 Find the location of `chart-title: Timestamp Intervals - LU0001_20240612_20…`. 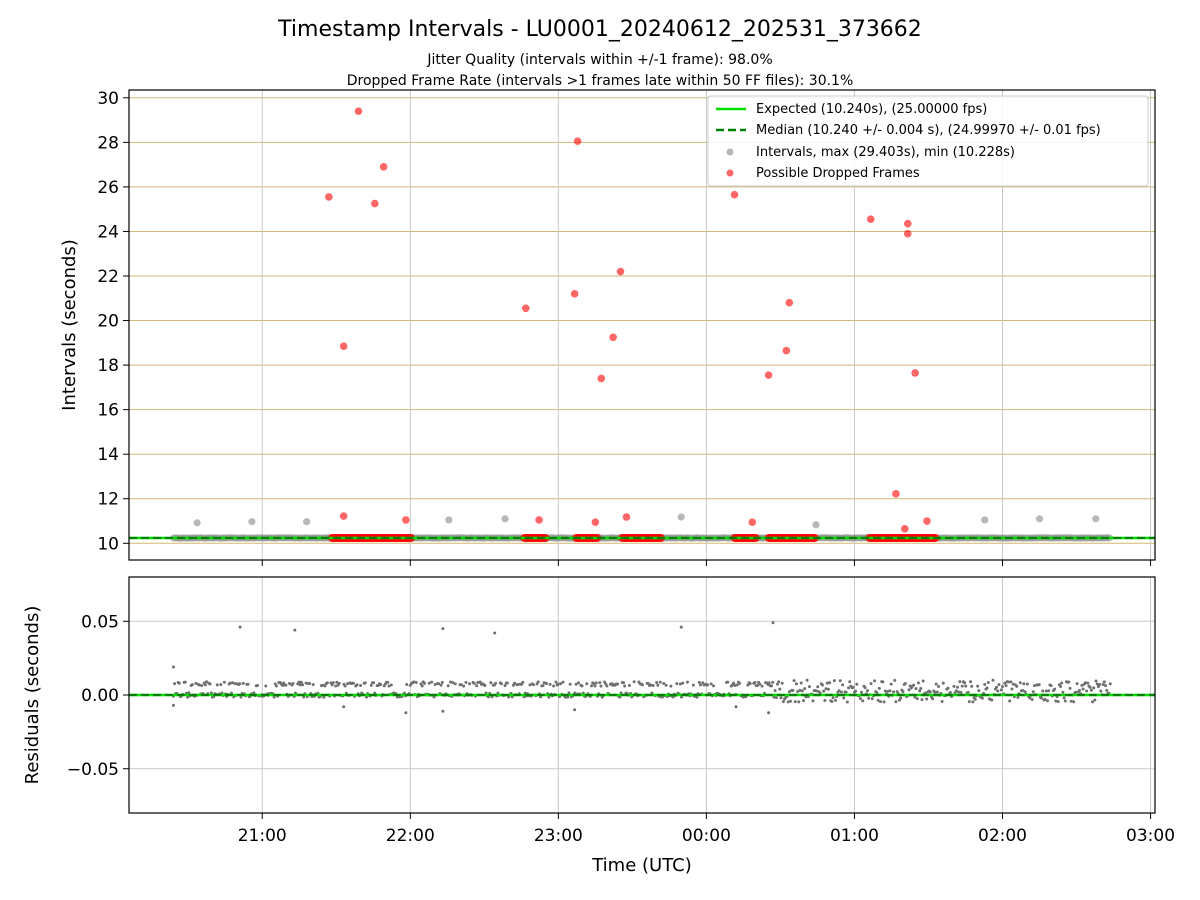

chart-title: Timestamp Intervals - LU0001_20240612_20… is located at coordinates (599, 29).